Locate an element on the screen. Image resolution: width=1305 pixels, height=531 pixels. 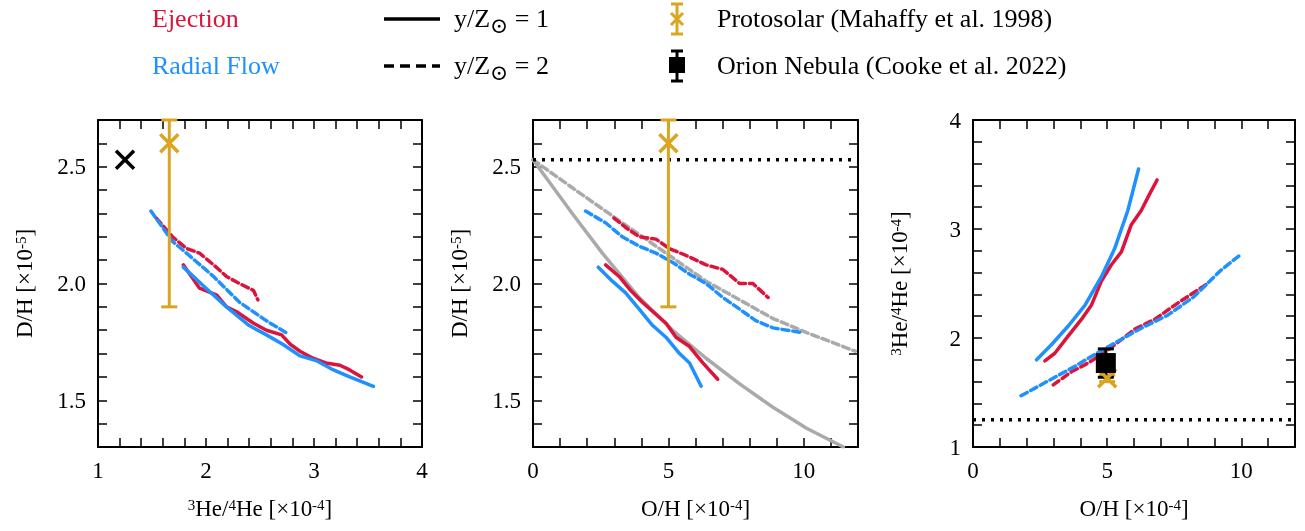
x-tick-label: 3 is located at coordinates (314, 470).